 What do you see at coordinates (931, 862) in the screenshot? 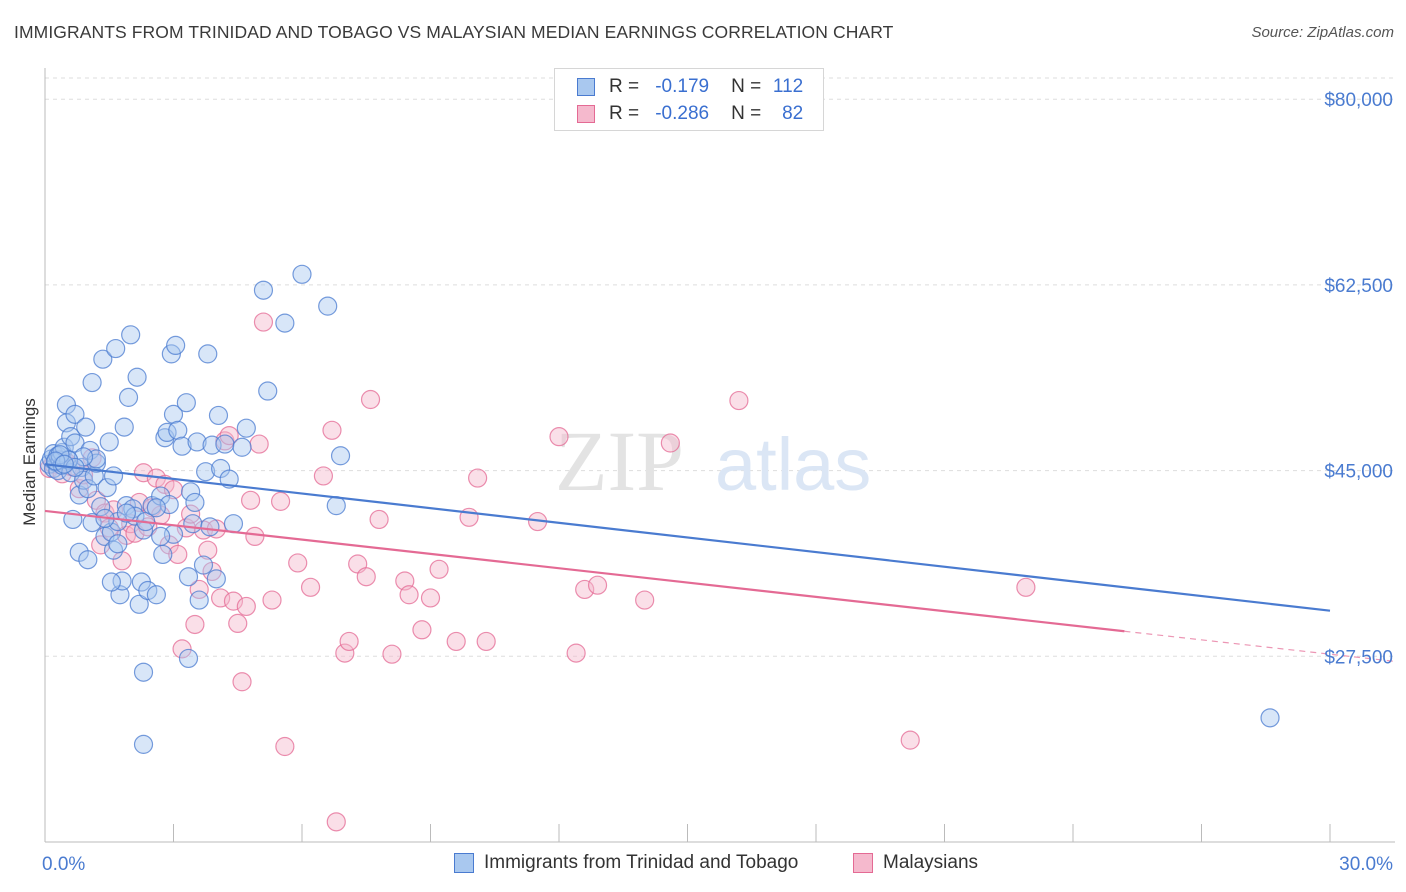
I see `legend-label-malaysians: Malaysians` at bounding box center [931, 862].